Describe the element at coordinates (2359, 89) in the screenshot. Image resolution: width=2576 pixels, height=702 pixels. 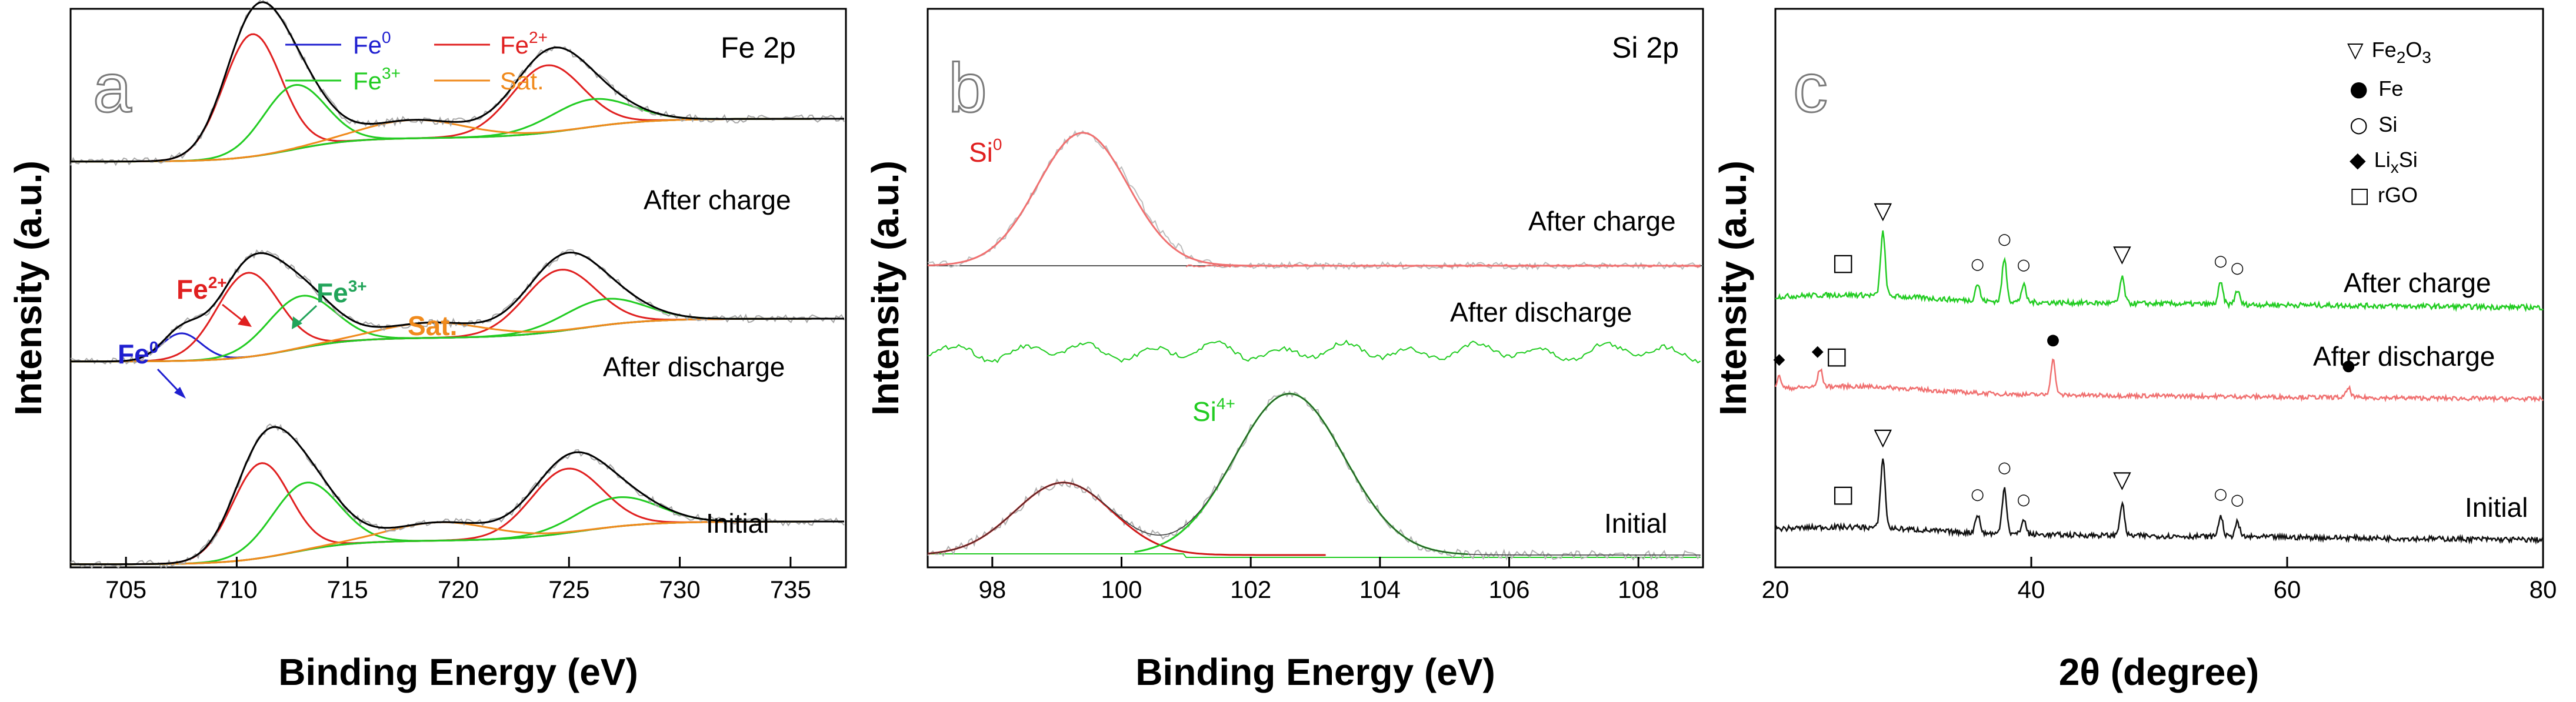
I see `legend-marker-fe: ●` at that location.